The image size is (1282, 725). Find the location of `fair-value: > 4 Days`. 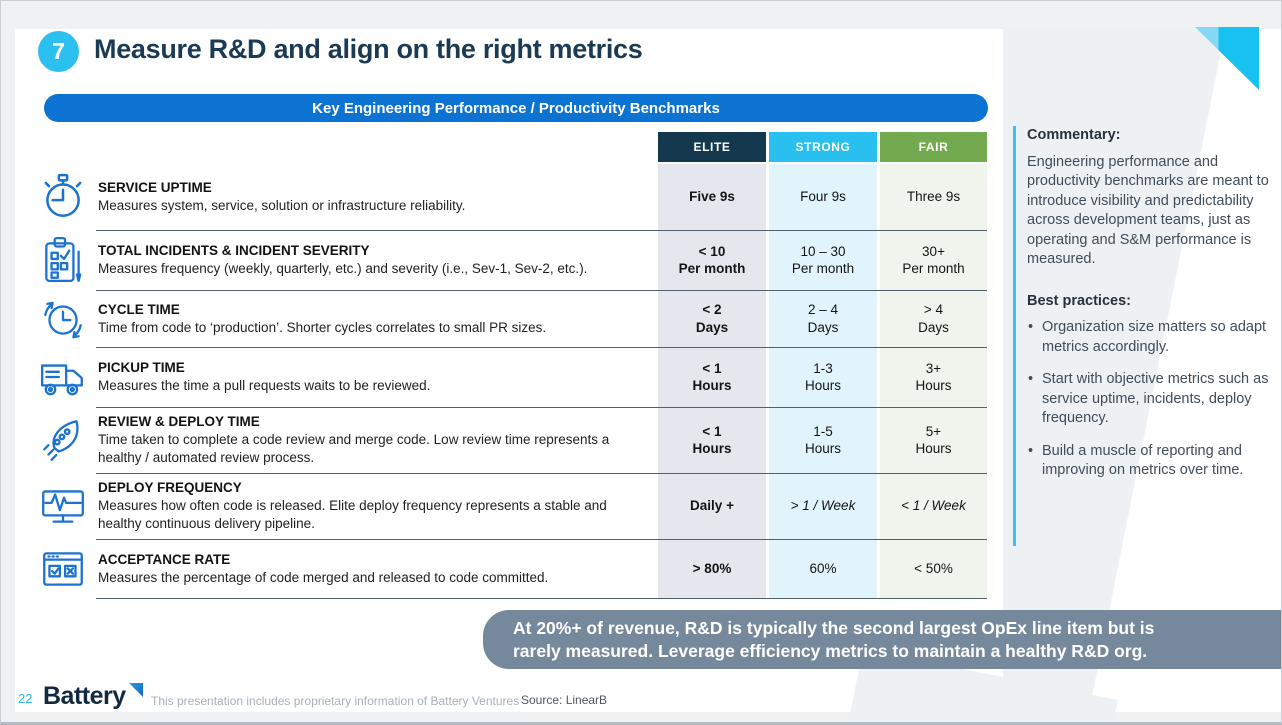

fair-value: > 4 Days is located at coordinates (933, 318).